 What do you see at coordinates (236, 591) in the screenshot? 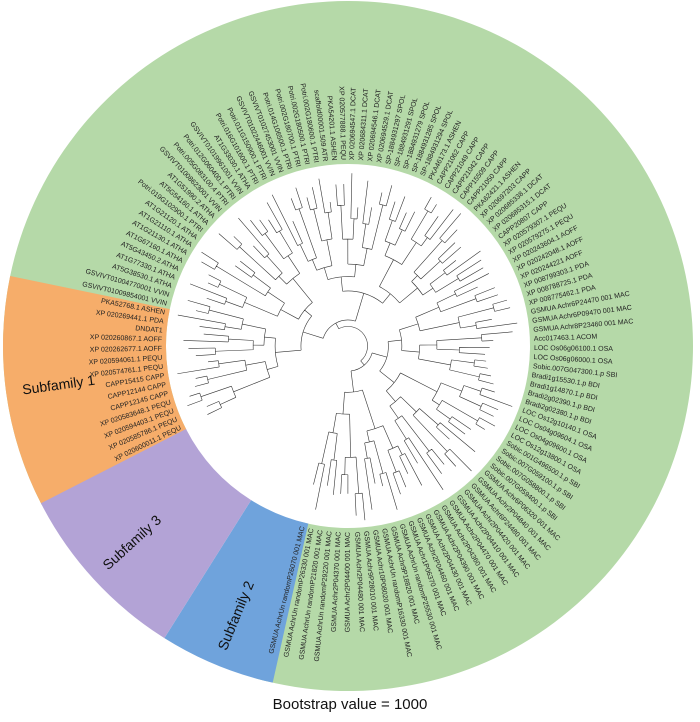
I see `subfamily-2-sector` at bounding box center [236, 591].